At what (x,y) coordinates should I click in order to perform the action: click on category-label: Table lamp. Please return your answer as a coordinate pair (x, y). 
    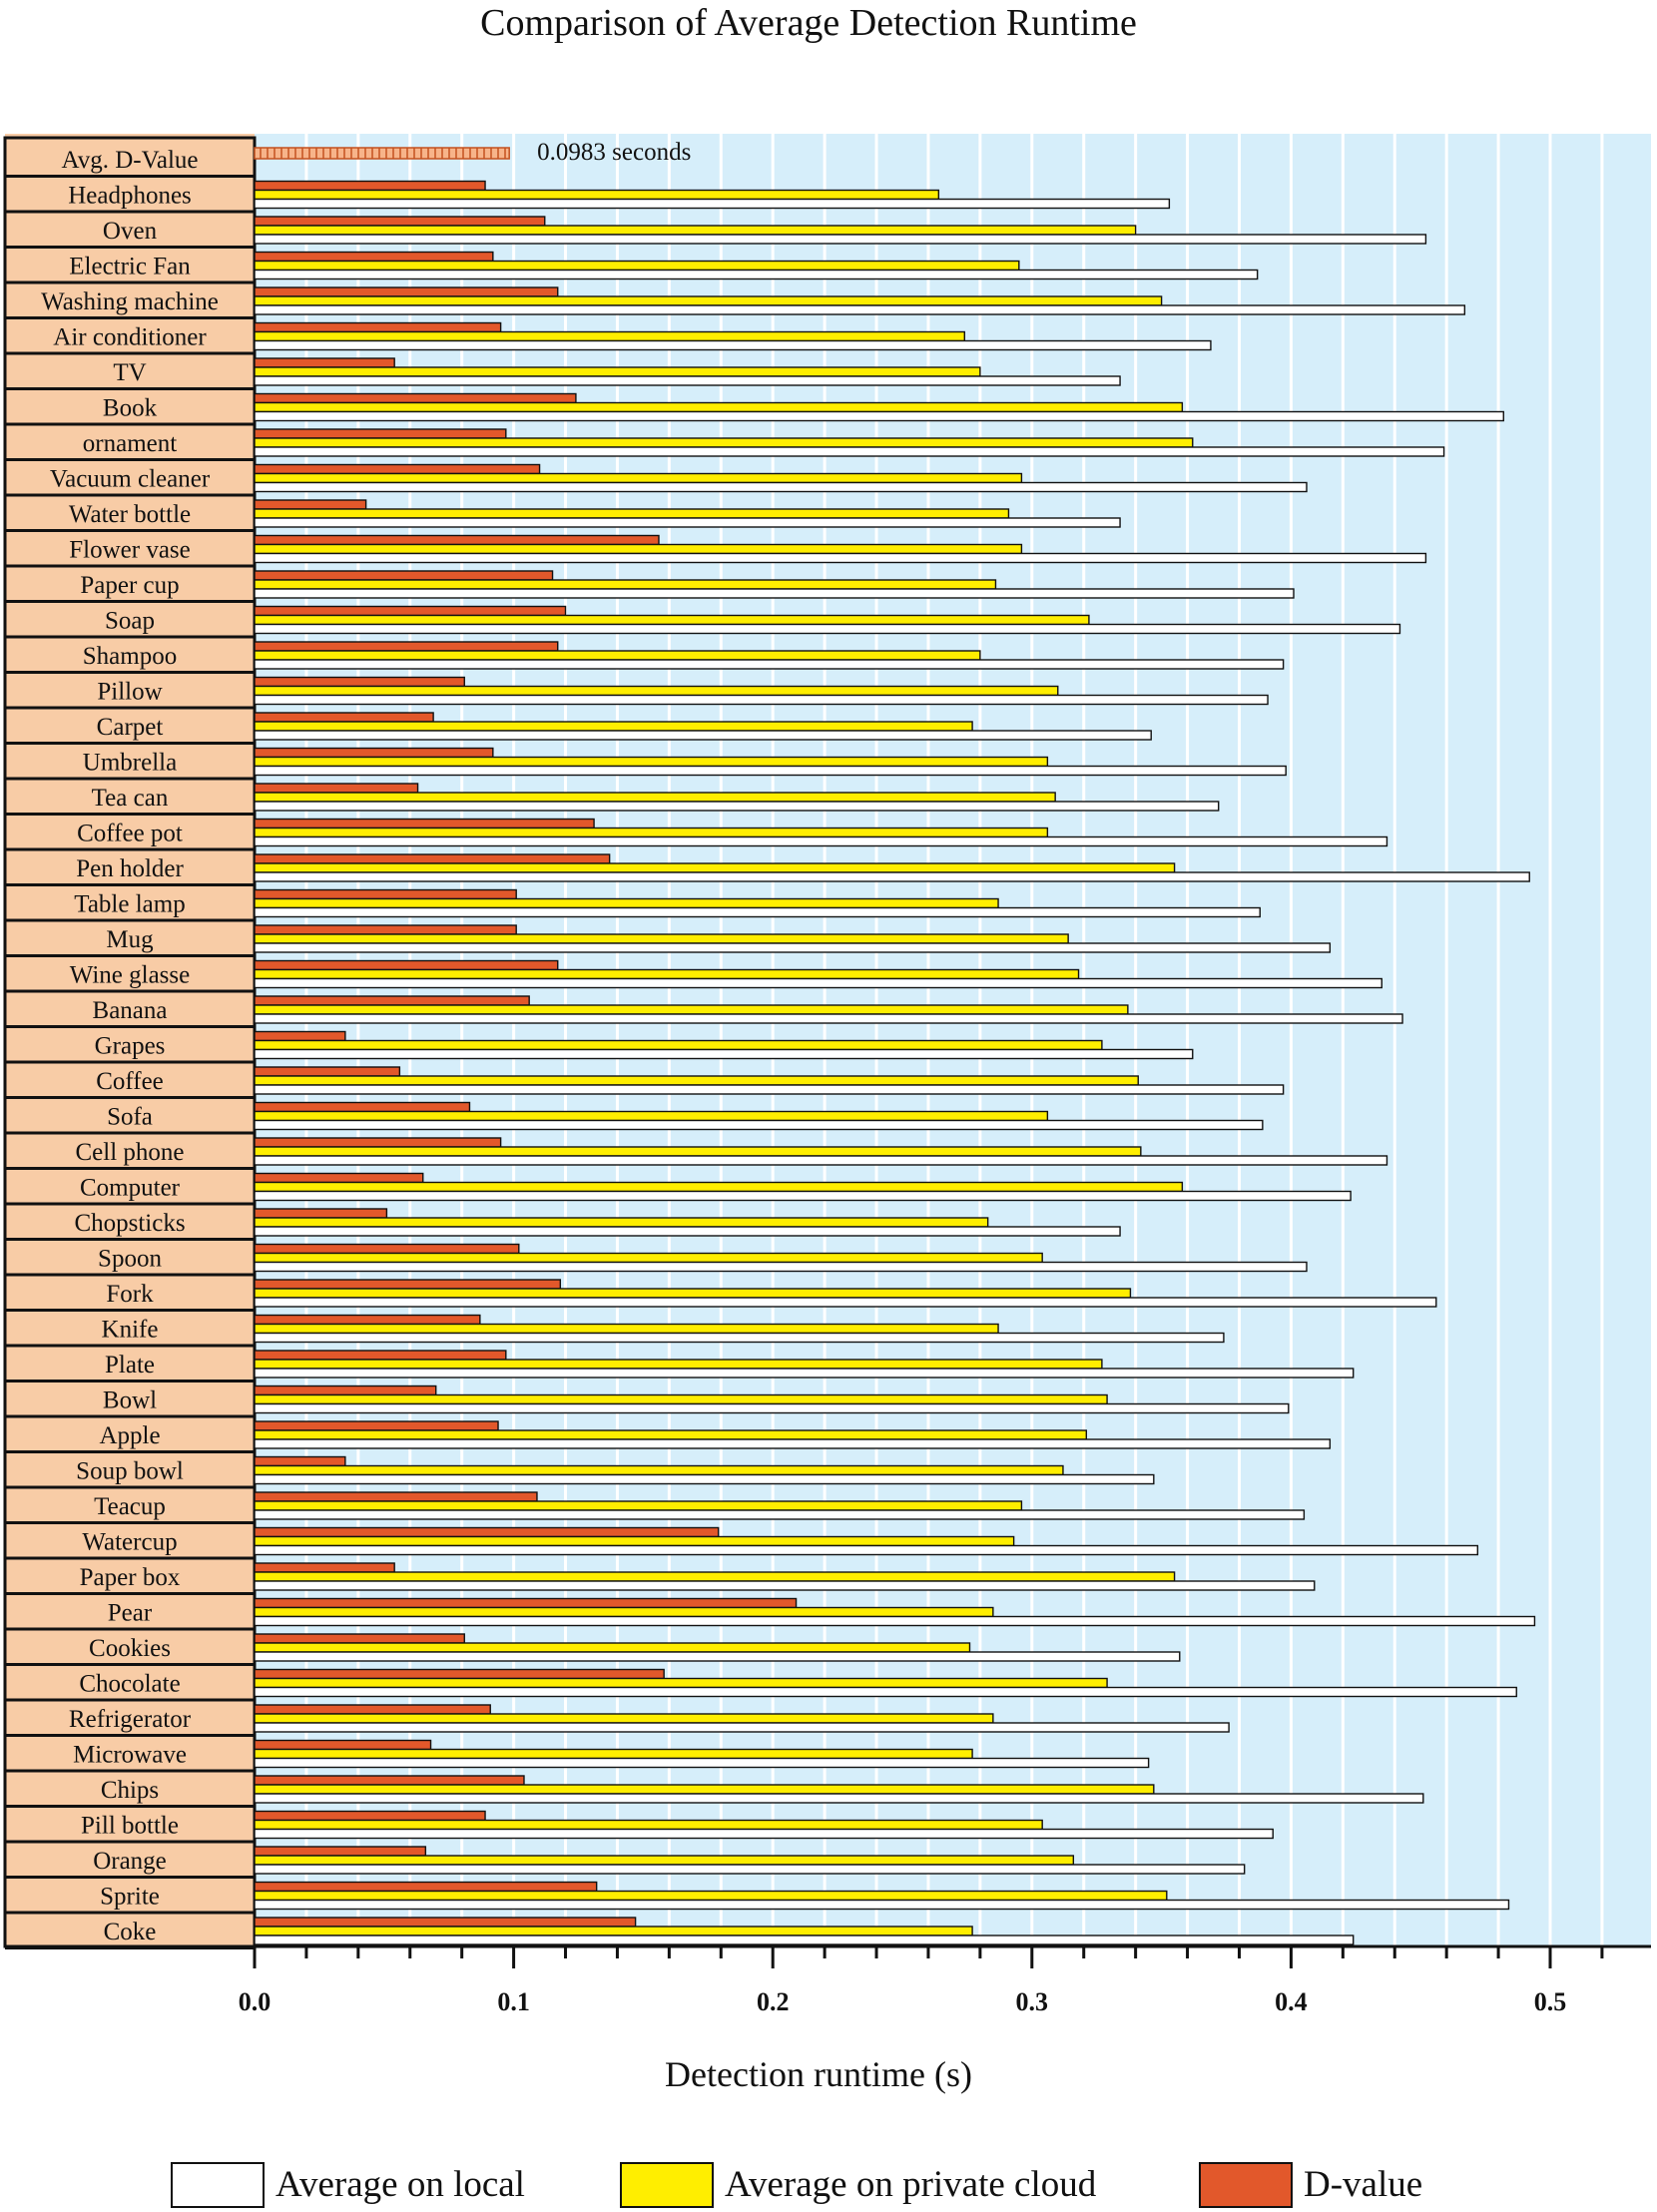
    Looking at the image, I should click on (129, 903).